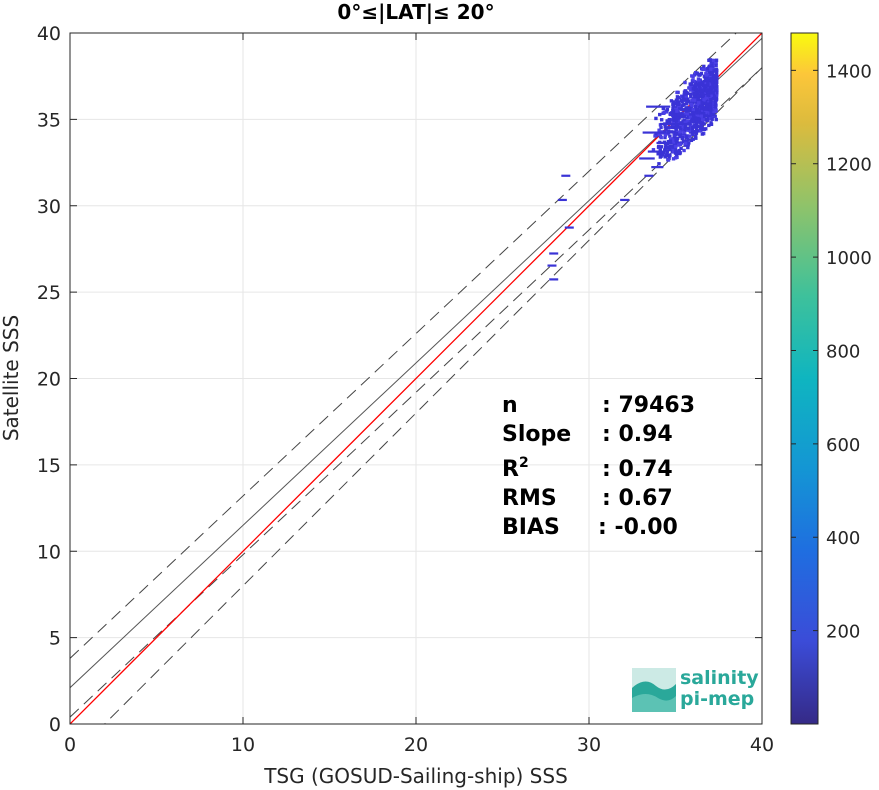 The image size is (879, 790). Describe the element at coordinates (415, 12) in the screenshot. I see `chart-title: 0°≤|LAT|≤ 20°` at that location.